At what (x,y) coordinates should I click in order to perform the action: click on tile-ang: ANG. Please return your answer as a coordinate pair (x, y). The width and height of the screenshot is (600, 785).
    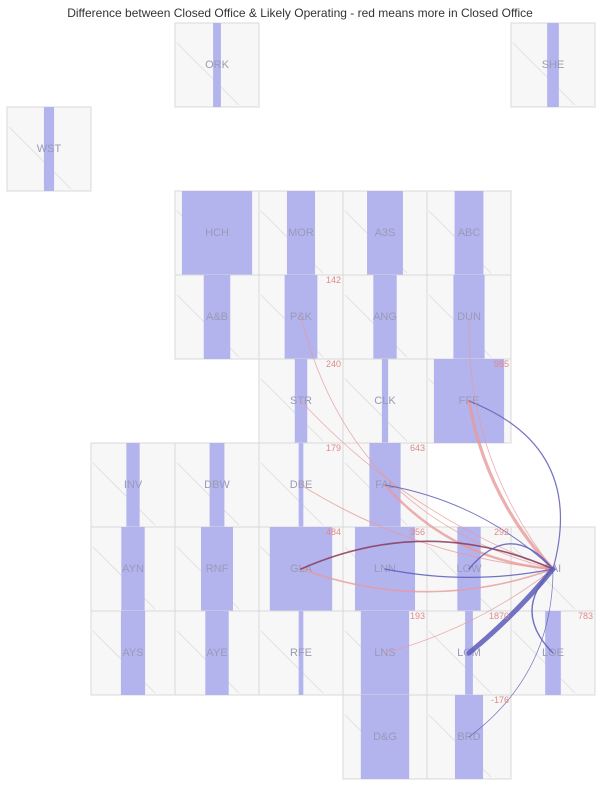
    Looking at the image, I should click on (385, 317).